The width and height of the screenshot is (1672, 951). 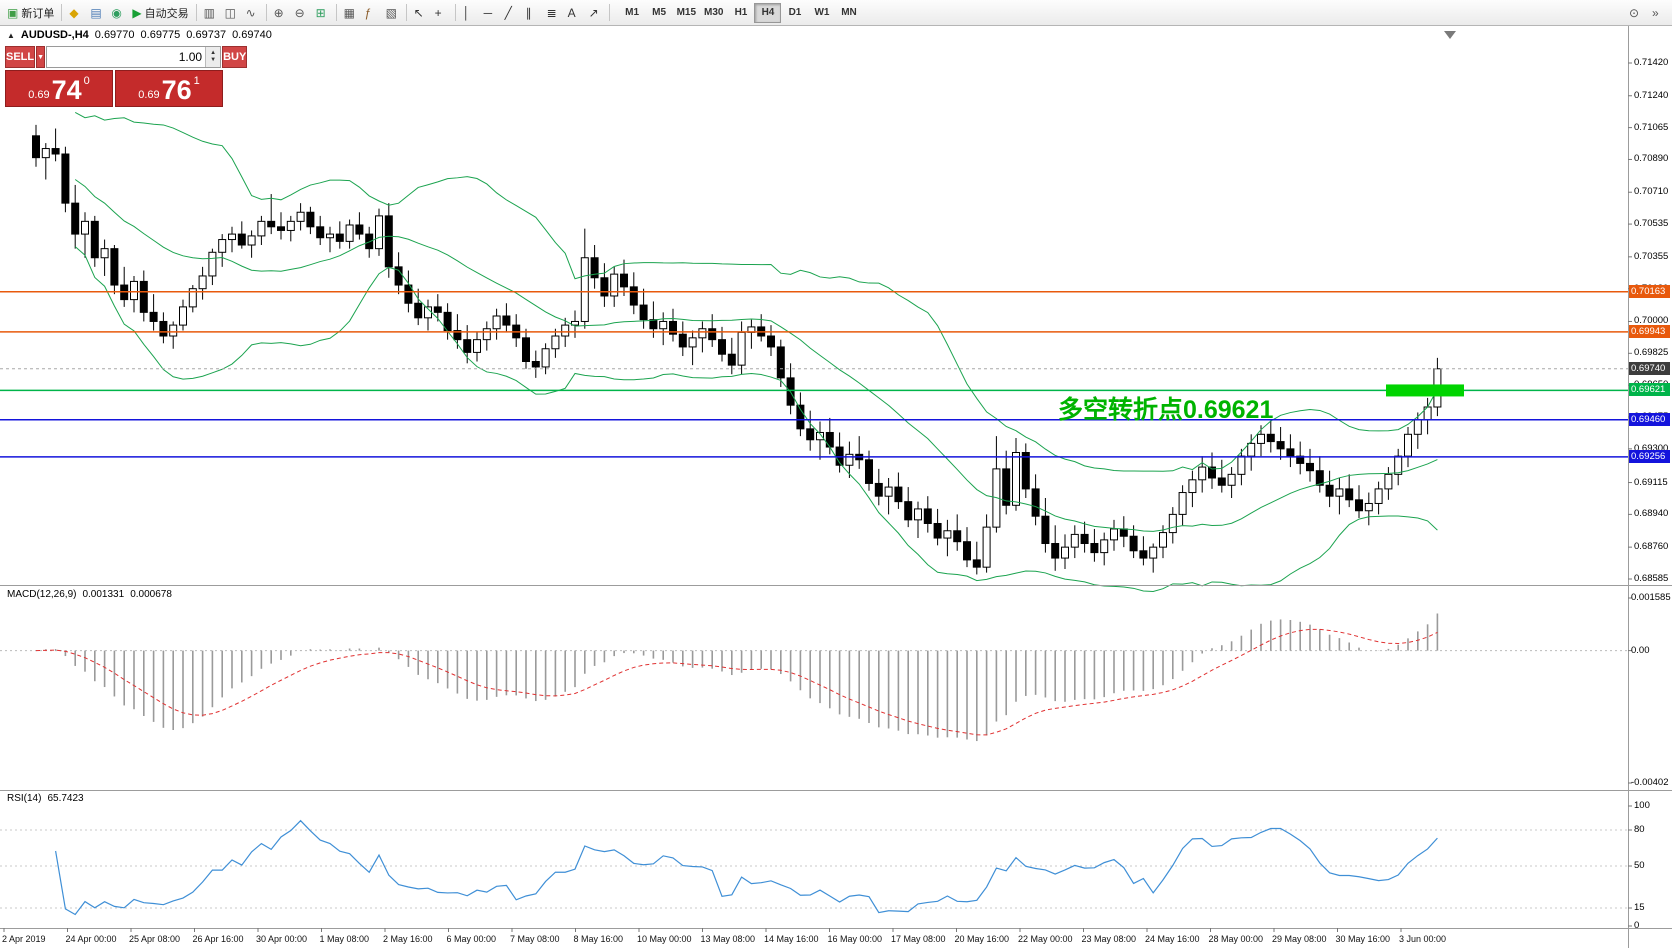 What do you see at coordinates (13, 12) in the screenshot?
I see `new-order-icon: ▣` at bounding box center [13, 12].